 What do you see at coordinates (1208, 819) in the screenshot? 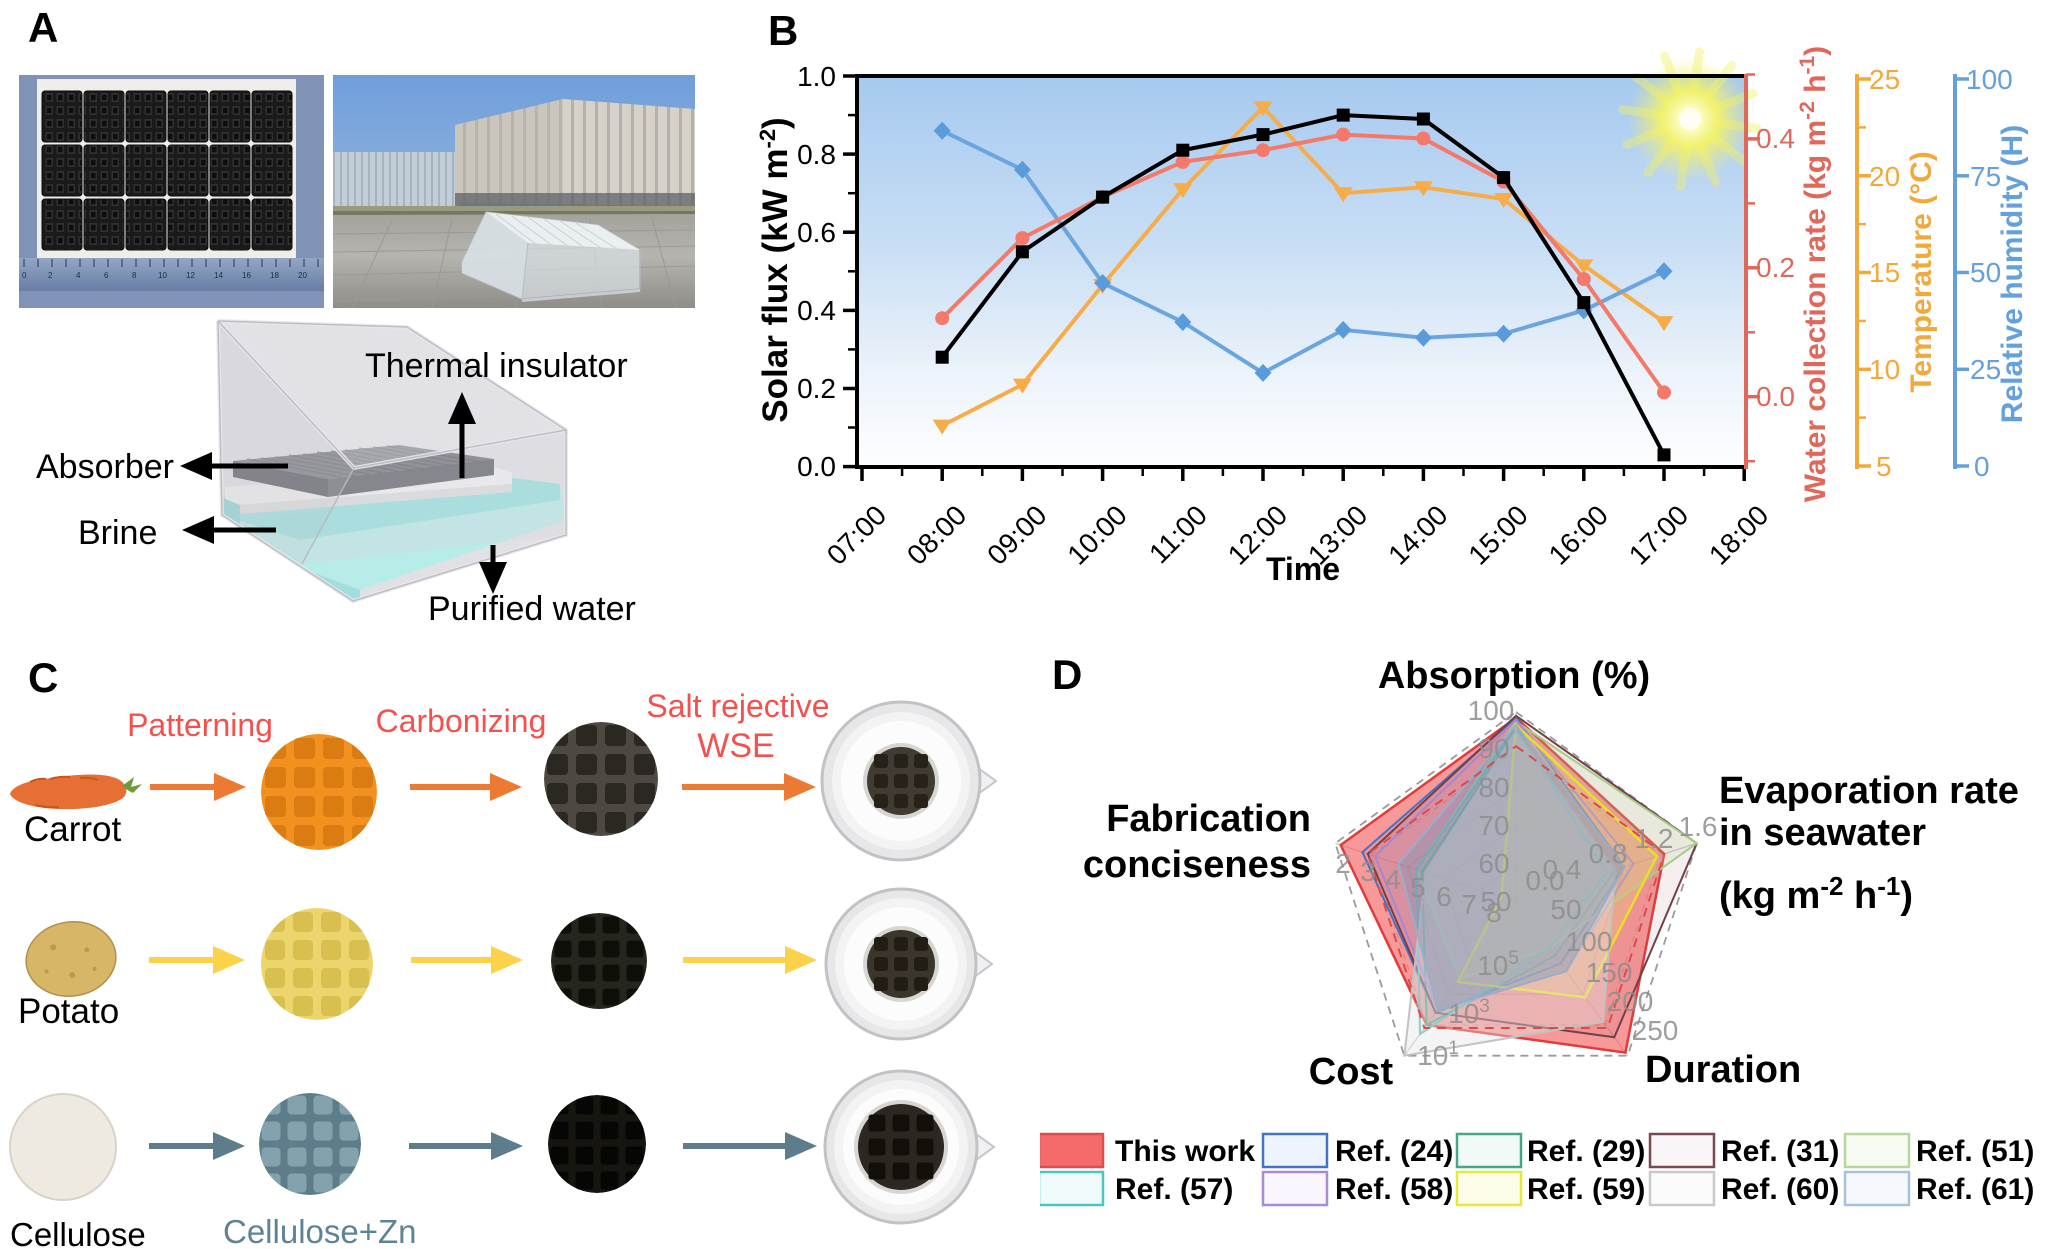
I see `svg-text: Fabrication` at bounding box center [1208, 819].